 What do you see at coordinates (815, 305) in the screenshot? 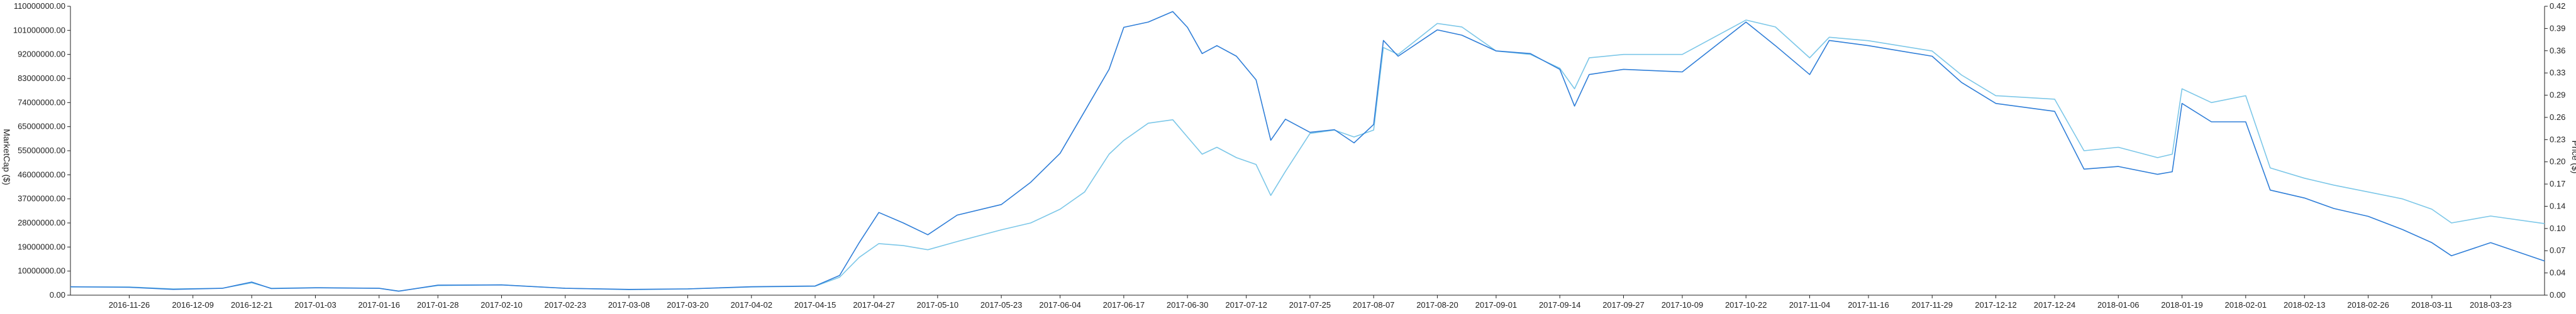
I see `x-tick-label: 2017-04-15` at bounding box center [815, 305].